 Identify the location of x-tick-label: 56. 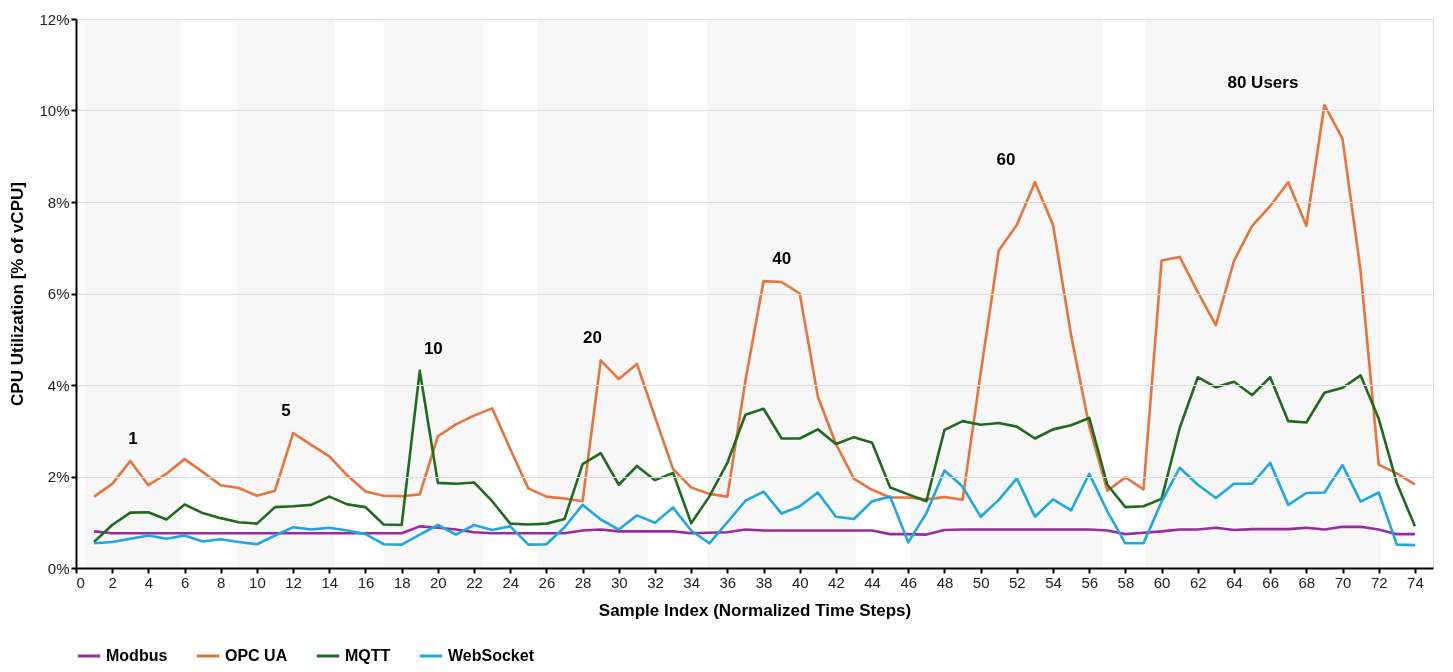
(1090, 582).